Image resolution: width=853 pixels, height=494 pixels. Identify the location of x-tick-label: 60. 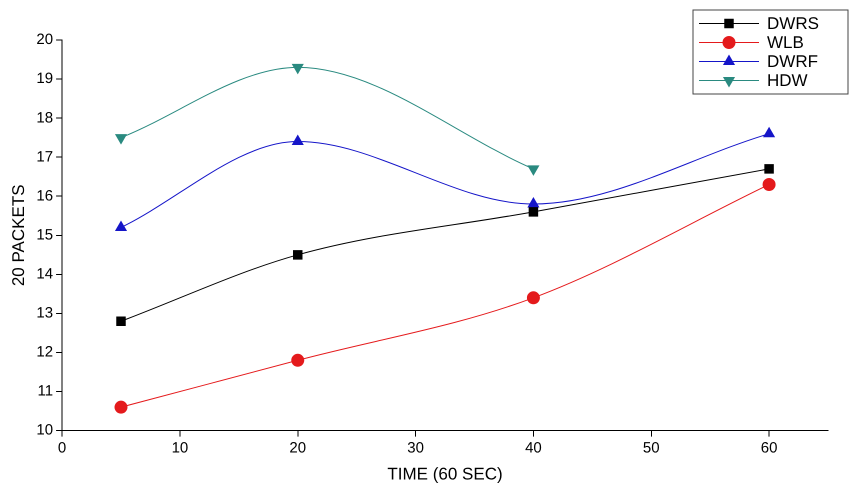
(769, 448).